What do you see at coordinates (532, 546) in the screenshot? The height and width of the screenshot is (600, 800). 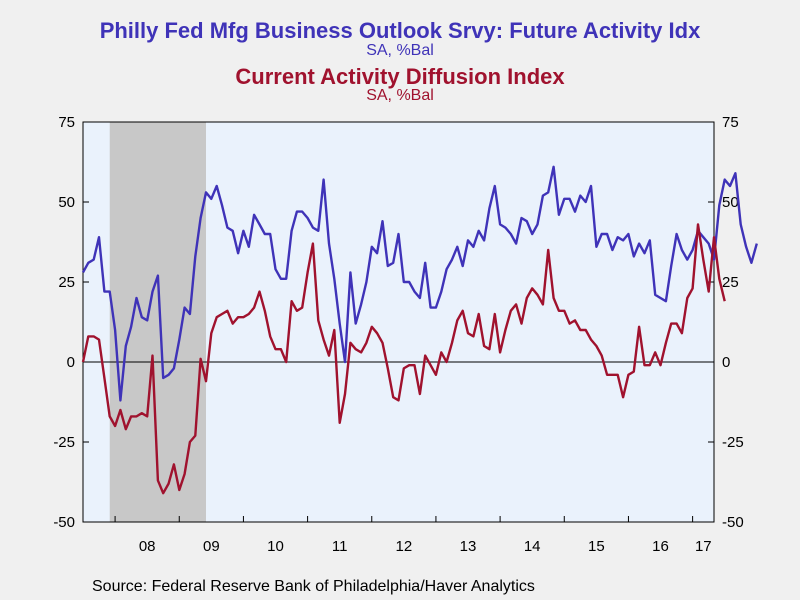 I see `x-tick-label: 14` at bounding box center [532, 546].